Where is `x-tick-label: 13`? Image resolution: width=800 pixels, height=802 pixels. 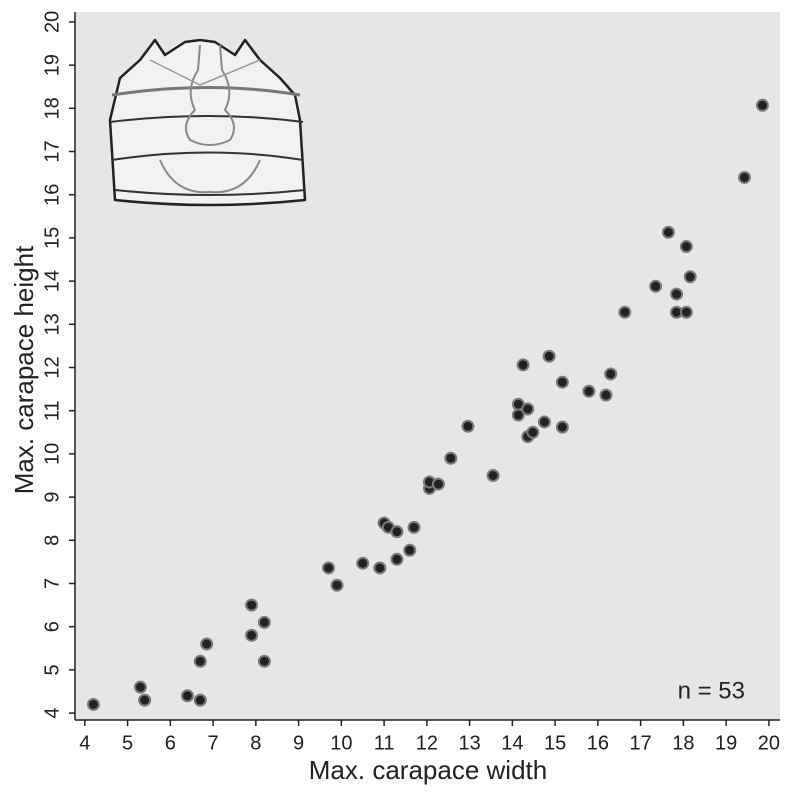 x-tick-label: 13 is located at coordinates (469, 743).